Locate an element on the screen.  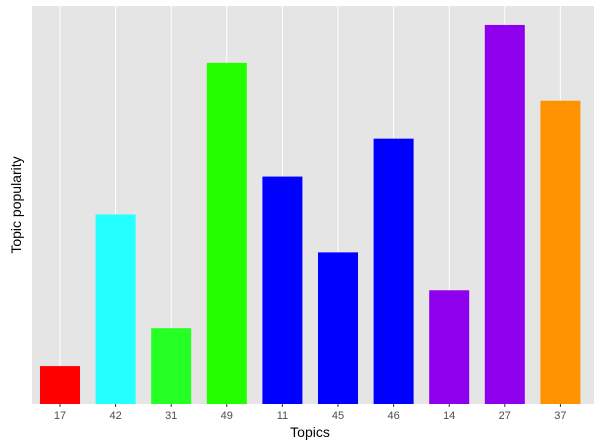
x-tick-label: 17 is located at coordinates (60, 416).